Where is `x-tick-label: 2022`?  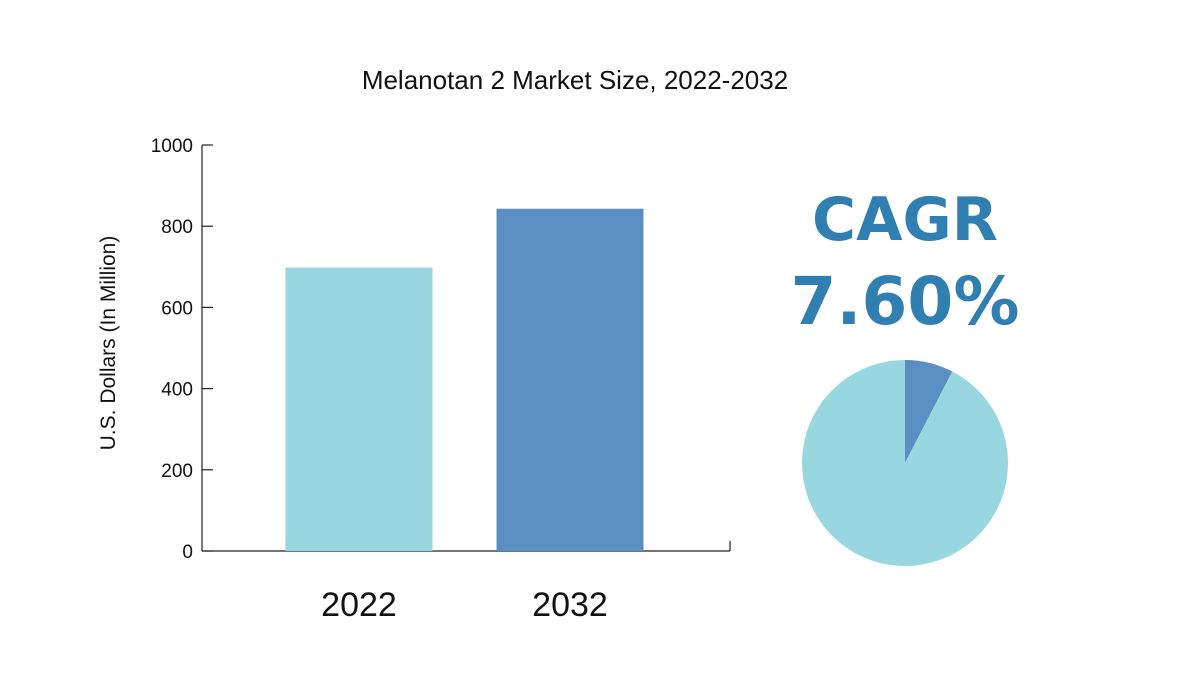 x-tick-label: 2022 is located at coordinates (359, 605).